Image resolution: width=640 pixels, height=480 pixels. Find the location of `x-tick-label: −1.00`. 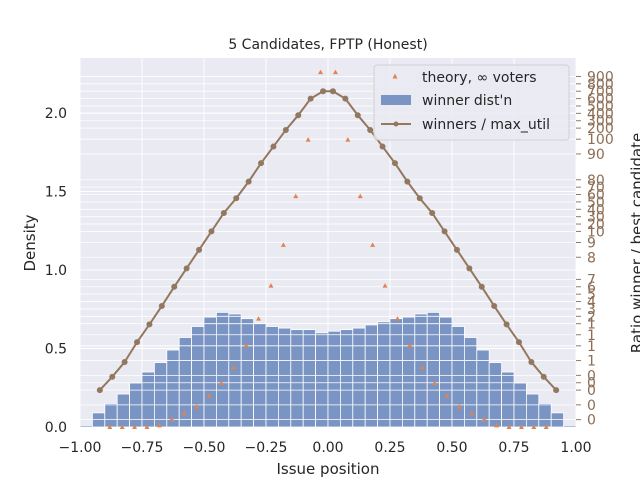

x-tick-label: −1.00 is located at coordinates (80, 448).